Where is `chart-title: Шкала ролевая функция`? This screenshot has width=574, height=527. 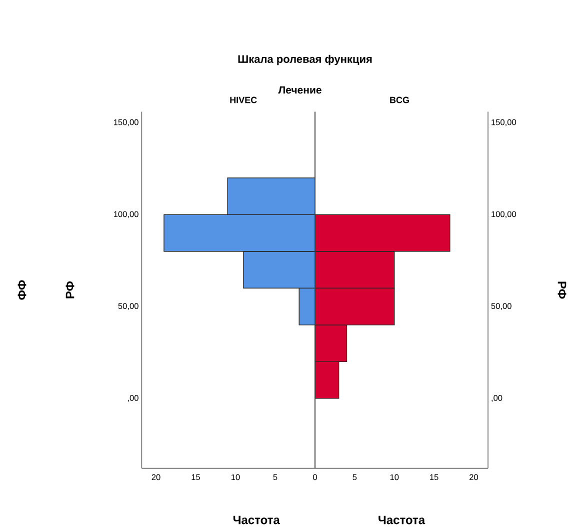
chart-title: Шкала ролевая функция is located at coordinates (305, 60).